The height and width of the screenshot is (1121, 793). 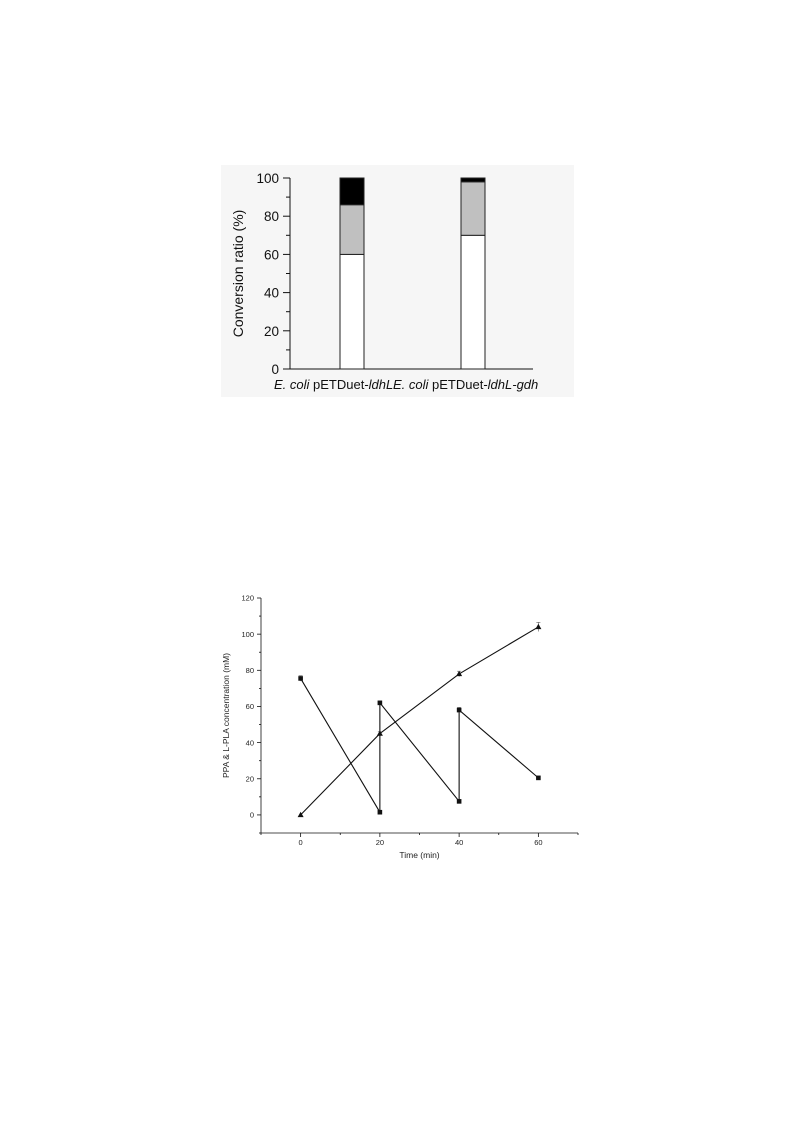 I want to click on y-tick-label: 120, so click(x=247, y=598).